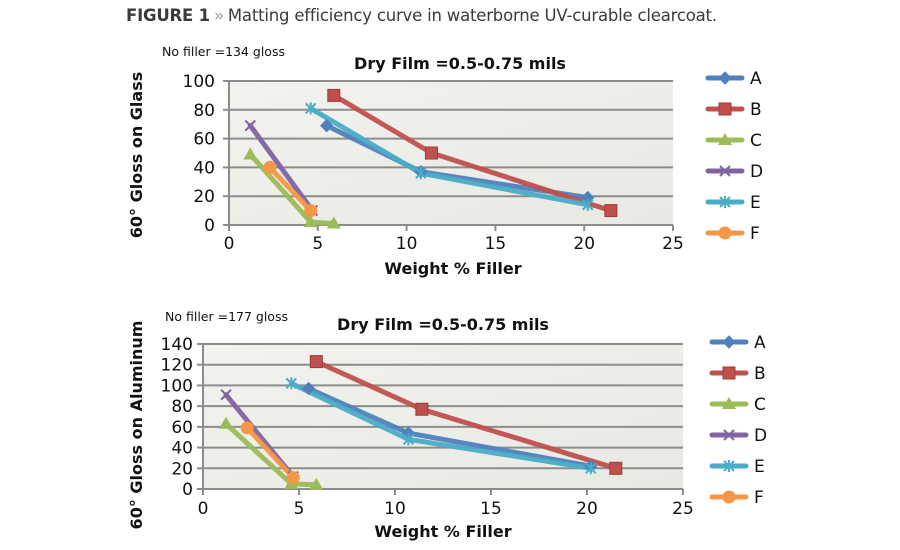  I want to click on figure-label: FIGURE 1, so click(168, 15).